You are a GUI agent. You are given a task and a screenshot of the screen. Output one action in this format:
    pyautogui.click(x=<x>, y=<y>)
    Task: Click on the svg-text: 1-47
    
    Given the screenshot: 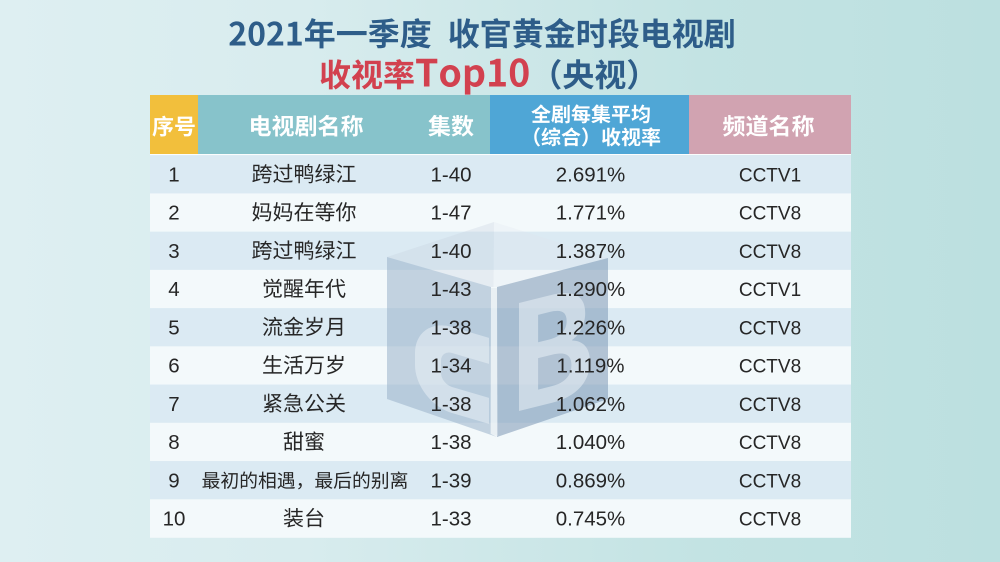 What is the action you would take?
    pyautogui.click(x=450, y=213)
    